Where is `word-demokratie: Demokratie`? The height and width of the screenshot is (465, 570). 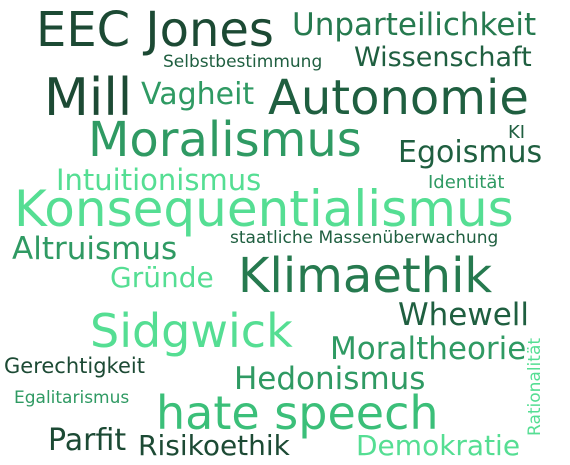 word-demokratie: Demokratie is located at coordinates (438, 446).